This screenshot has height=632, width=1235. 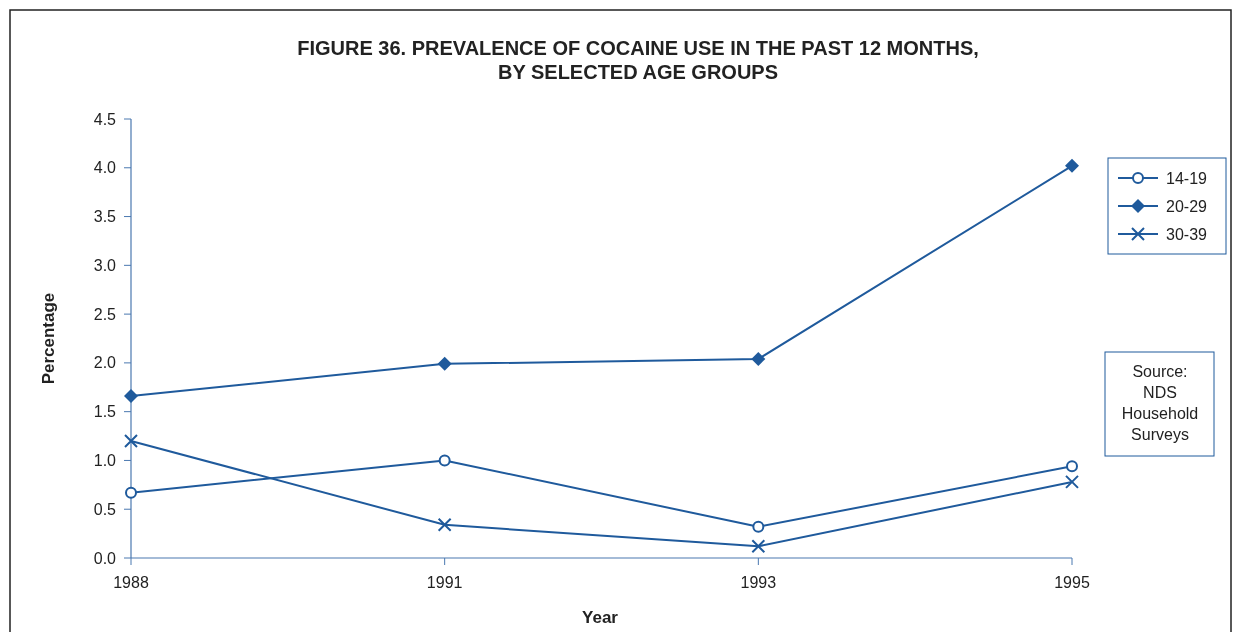 I want to click on legend-label: 20-29, so click(x=1187, y=206).